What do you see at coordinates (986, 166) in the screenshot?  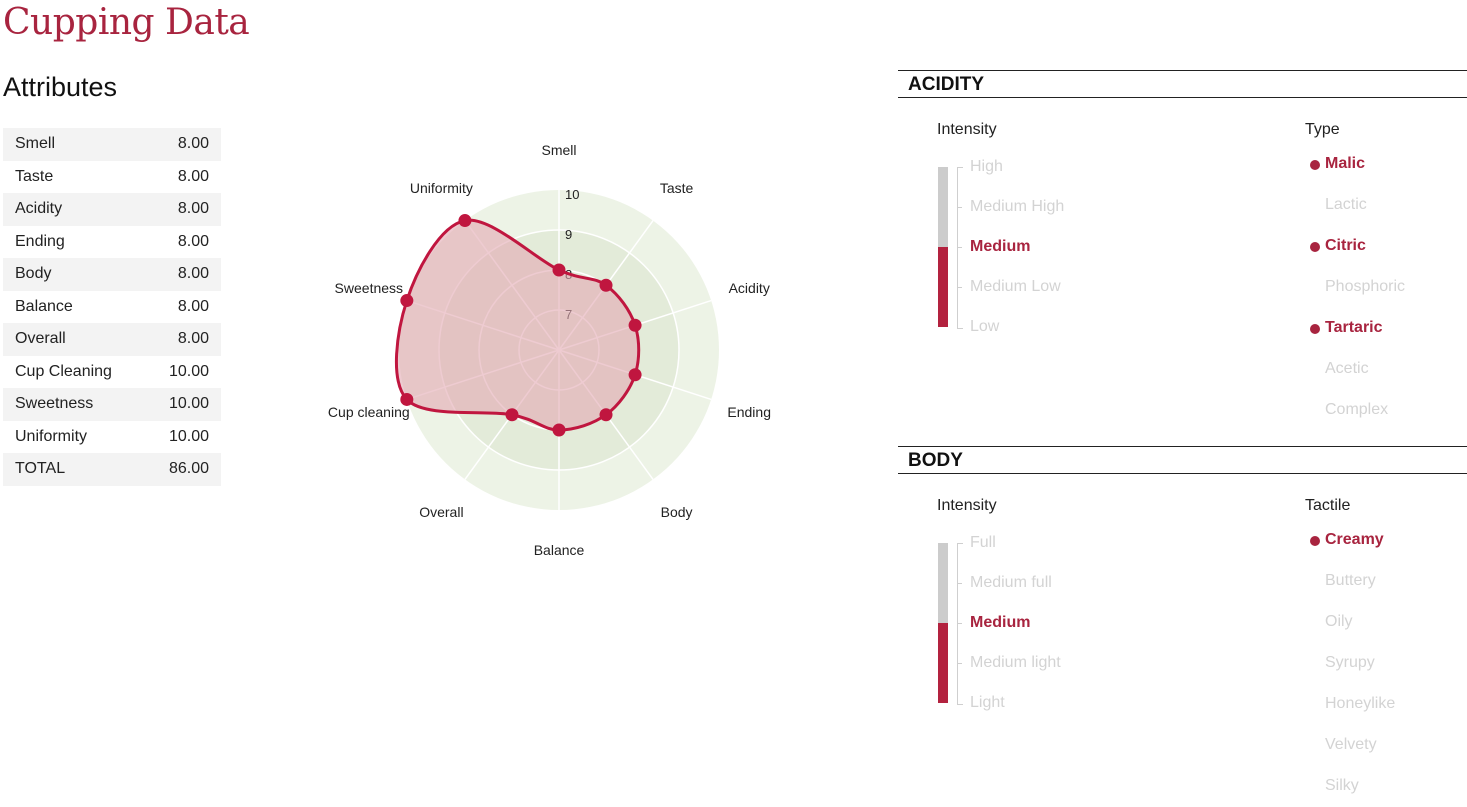 I see `acidity-level-high: High` at bounding box center [986, 166].